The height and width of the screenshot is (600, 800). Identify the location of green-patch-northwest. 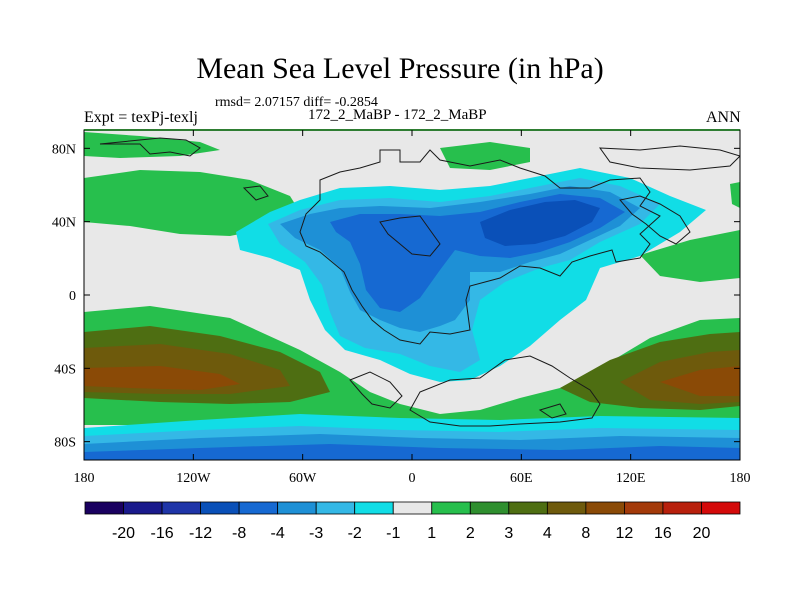
(192, 203).